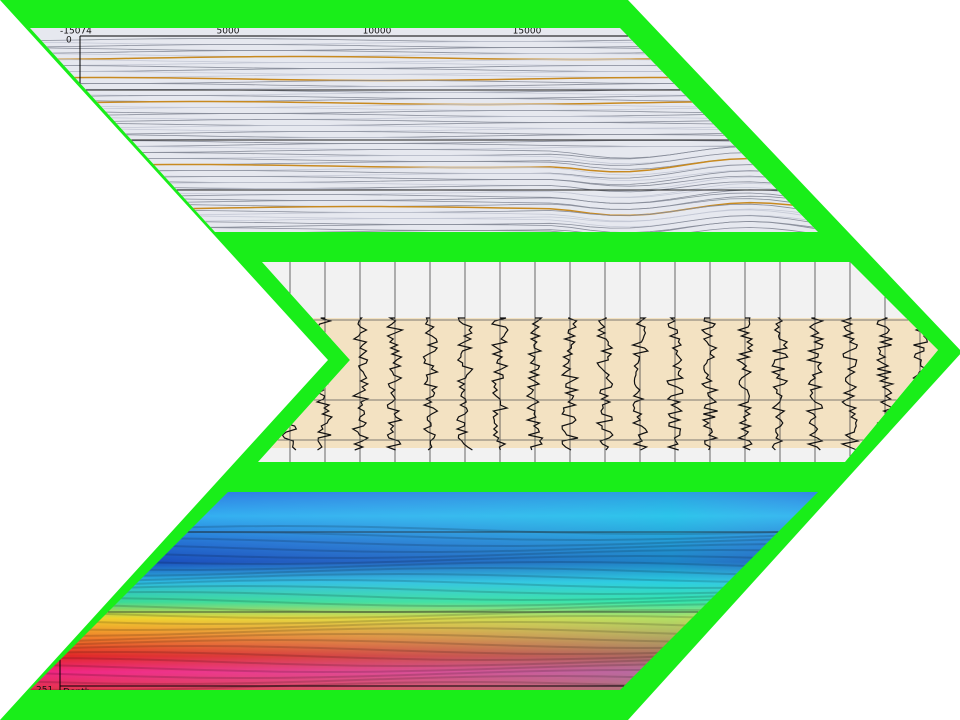 This screenshot has height=720, width=960. I want to click on axis-label: 15000, so click(527, 32).